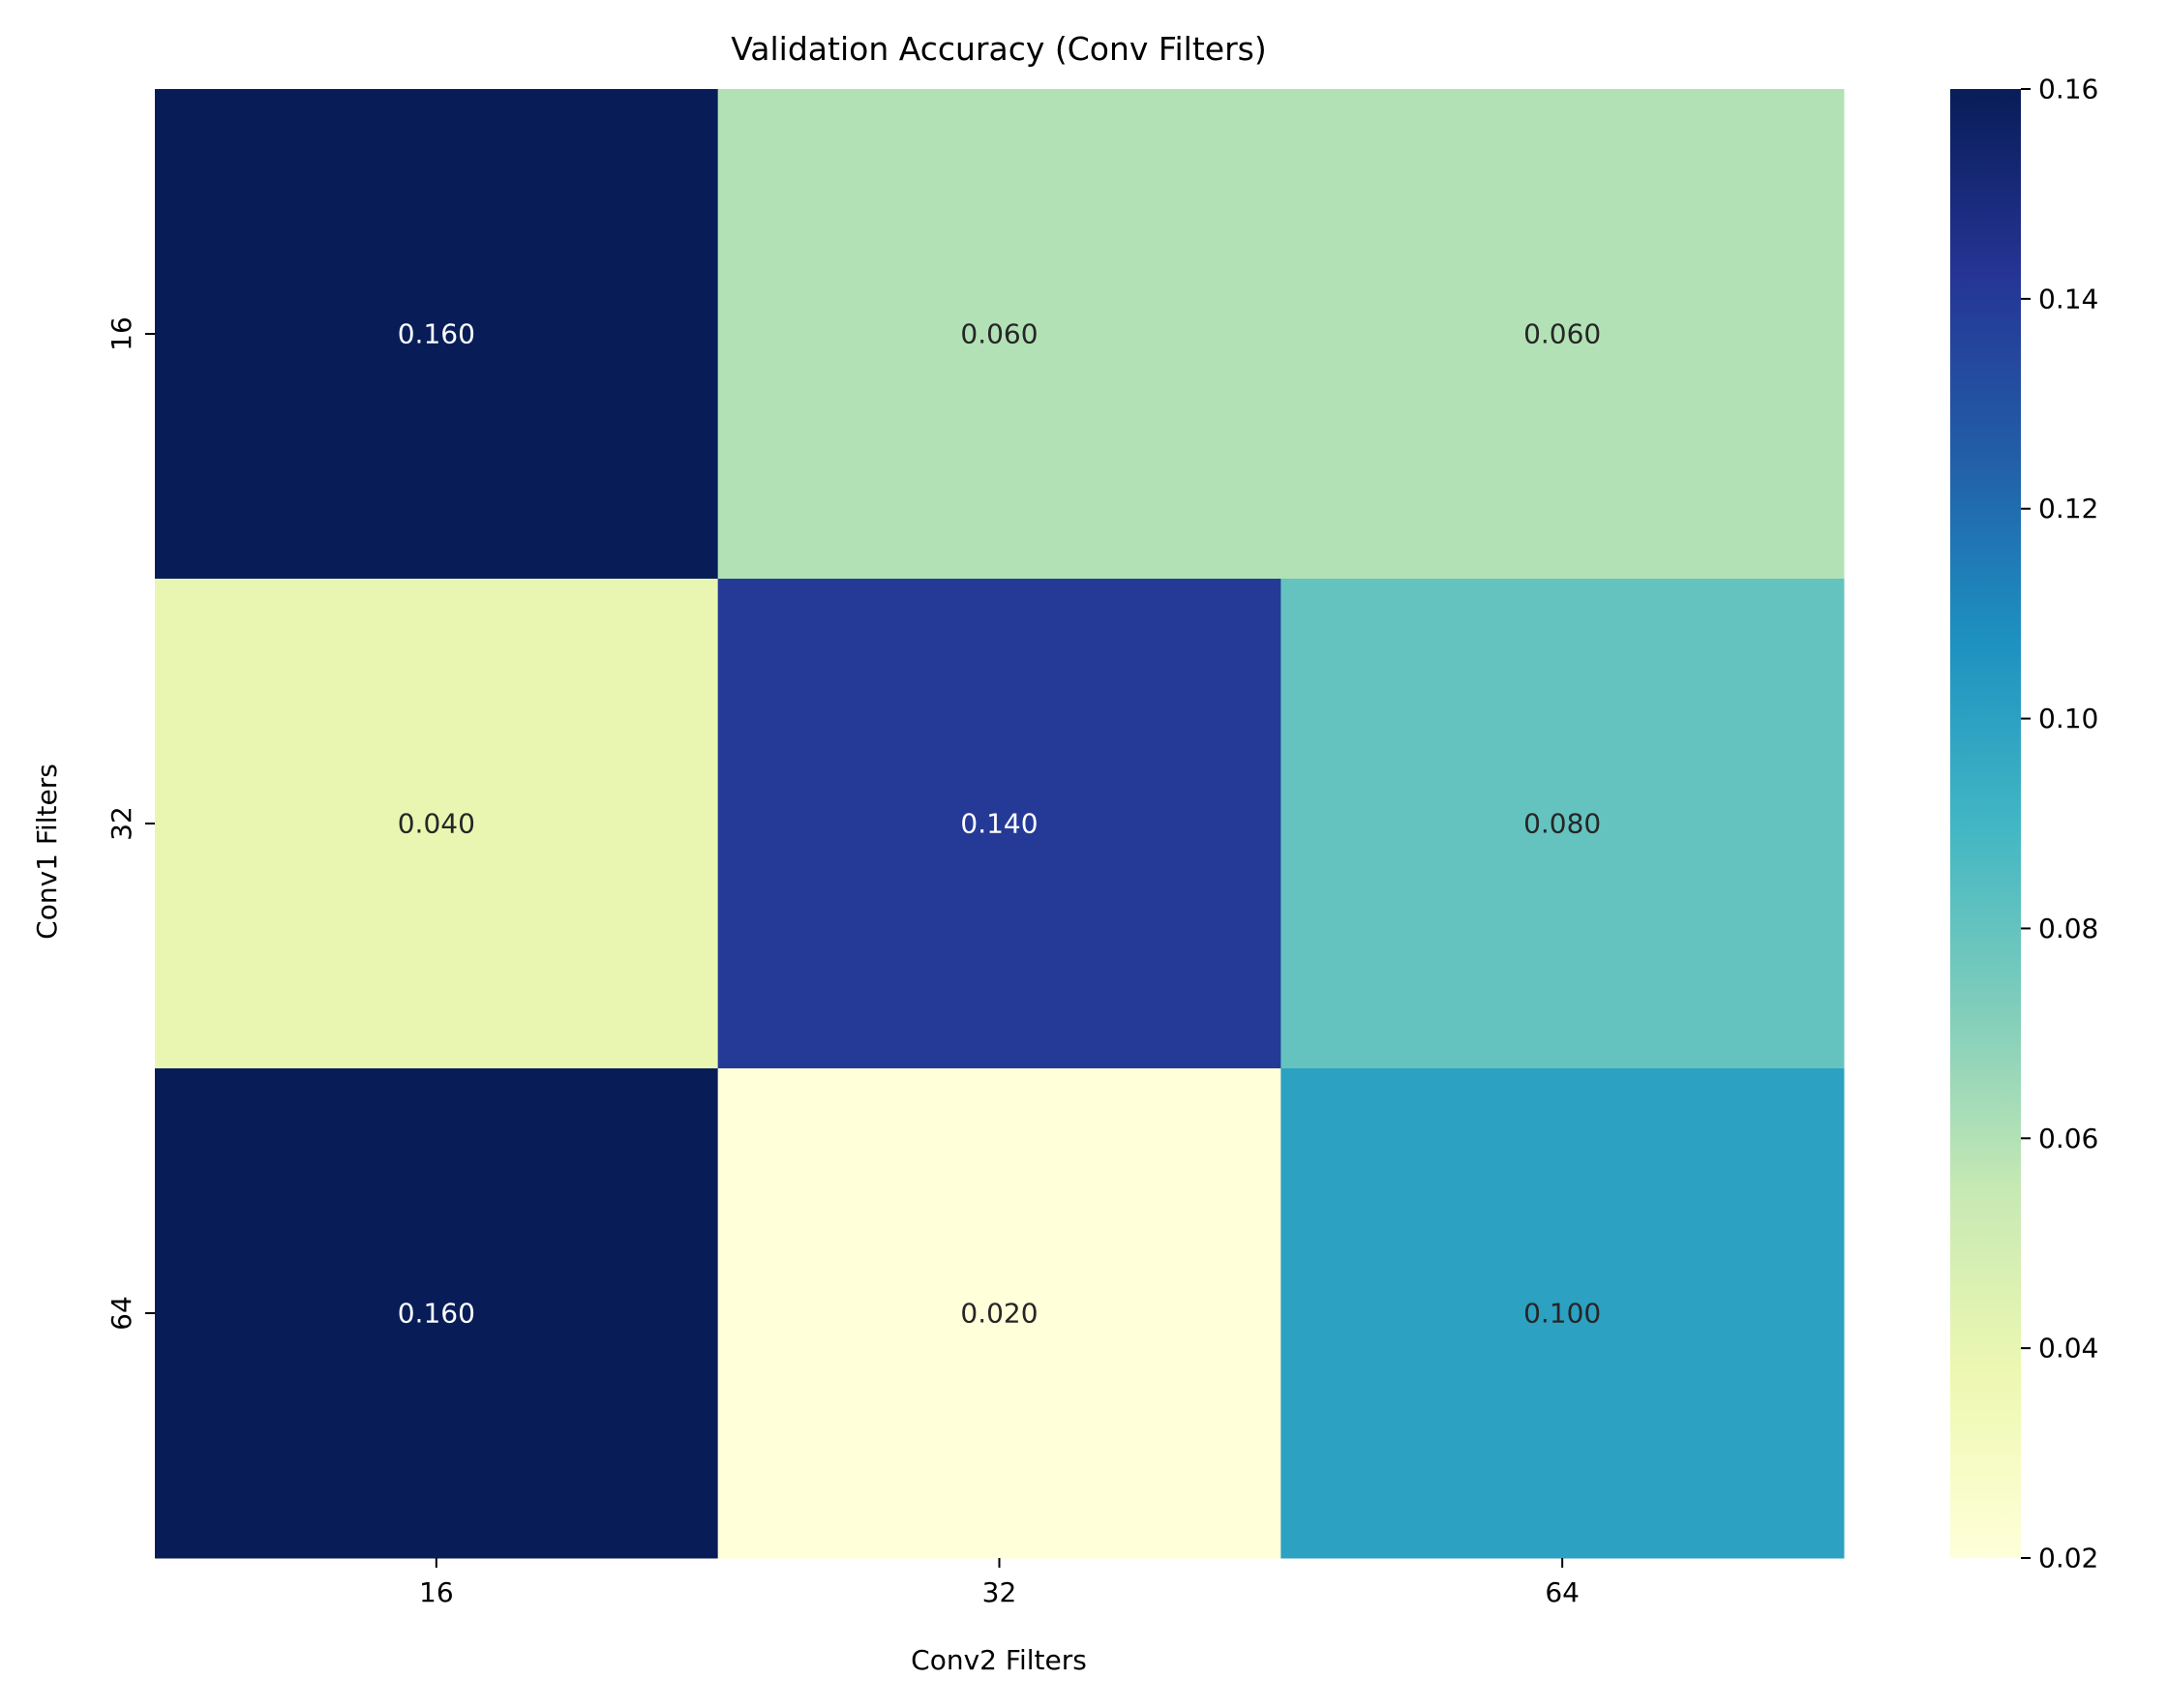 The image size is (2168, 1708). I want to click on colorbar-tick-label: 0.06, so click(2068, 1138).